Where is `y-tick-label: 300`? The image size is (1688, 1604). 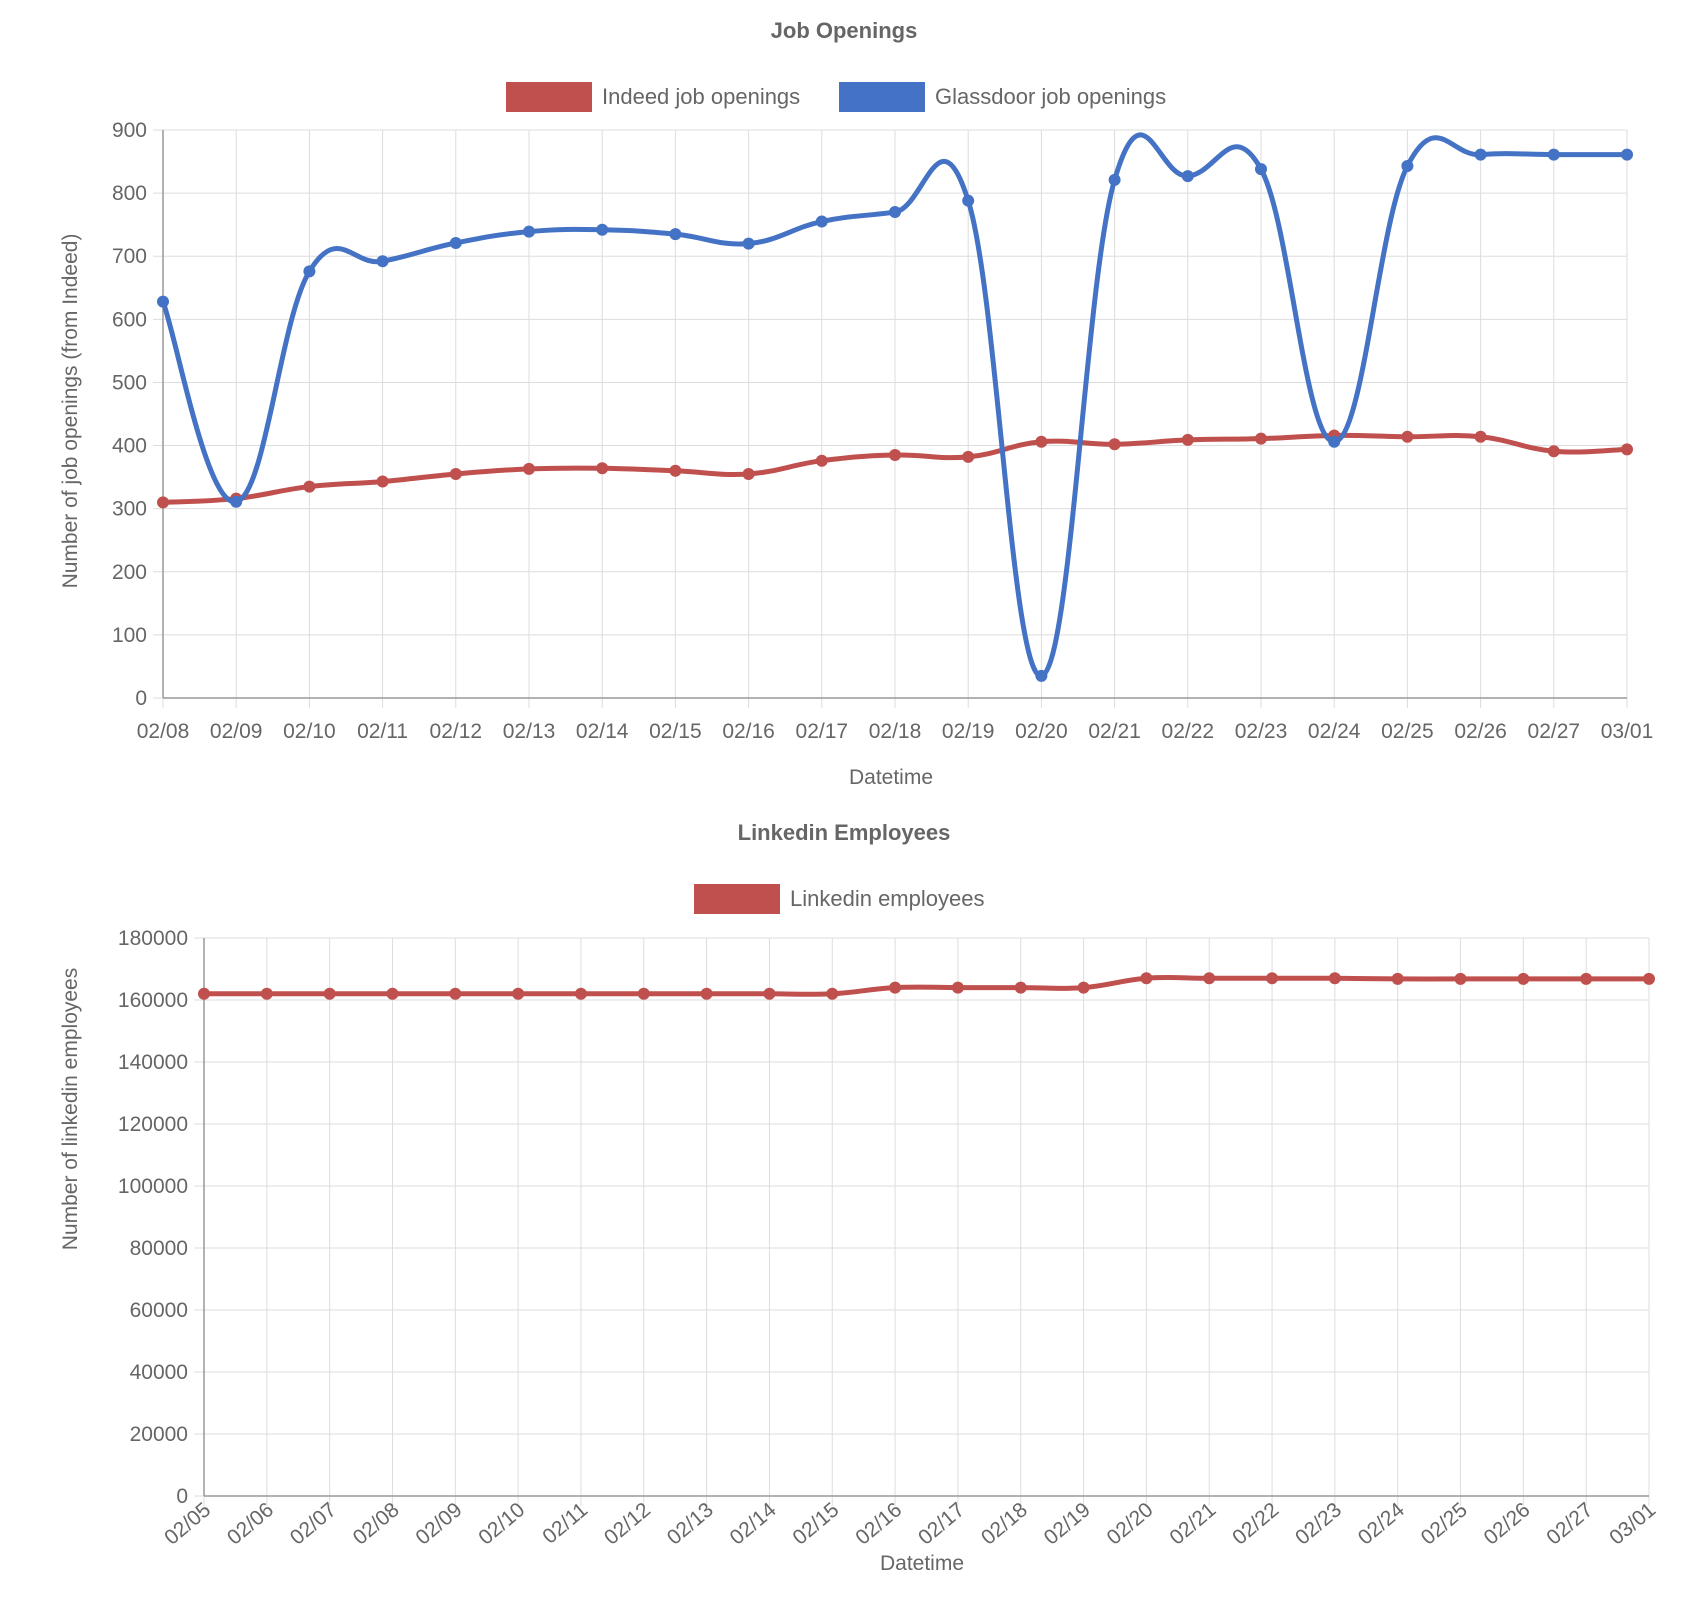 y-tick-label: 300 is located at coordinates (129, 509).